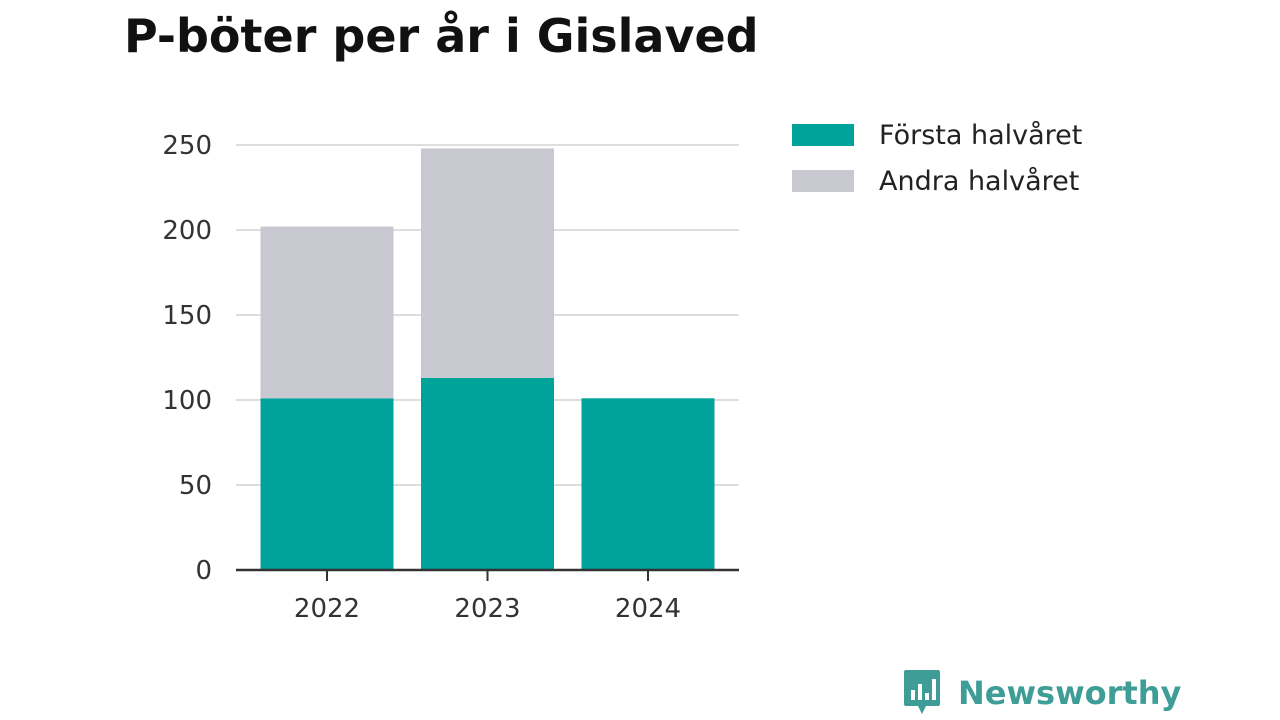 The height and width of the screenshot is (720, 1280). I want to click on y-tick-label: 200, so click(187, 231).